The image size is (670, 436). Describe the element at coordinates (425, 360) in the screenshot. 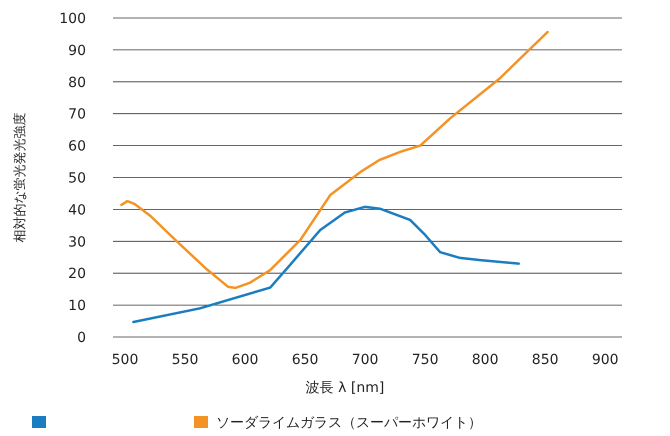

I see `x-tick-label: 750` at that location.